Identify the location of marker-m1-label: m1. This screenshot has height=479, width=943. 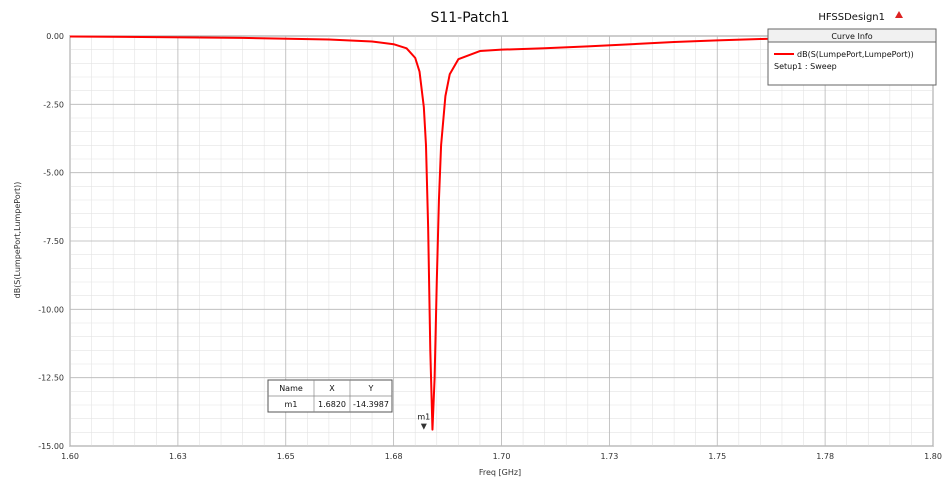
(423, 417).